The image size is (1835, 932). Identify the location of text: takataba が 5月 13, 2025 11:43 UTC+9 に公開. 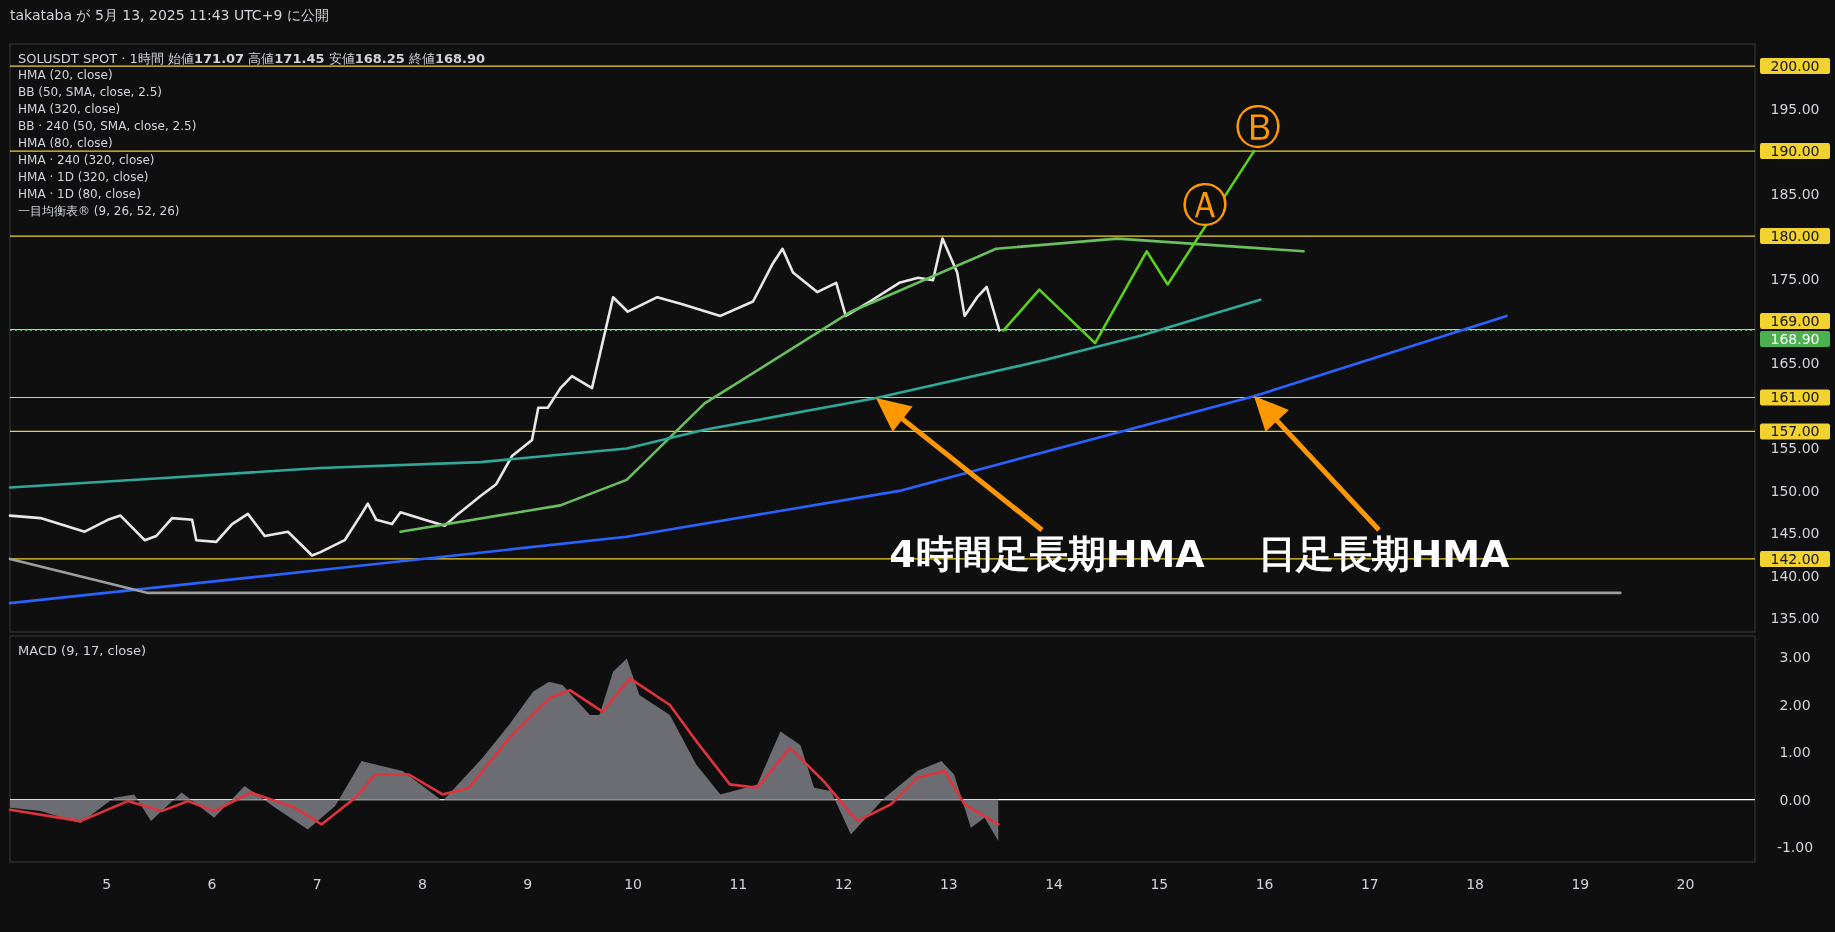
(169, 15).